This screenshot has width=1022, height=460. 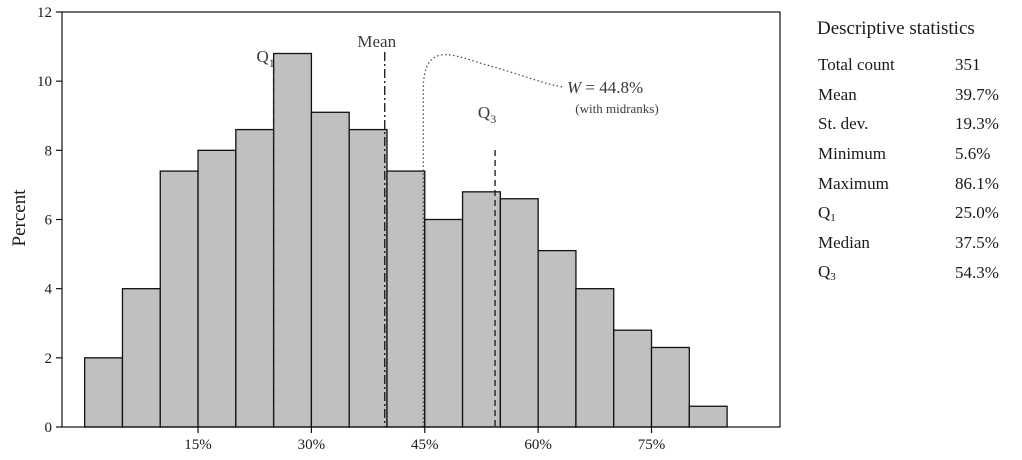 What do you see at coordinates (538, 445) in the screenshot?
I see `x-tick-label: 60%` at bounding box center [538, 445].